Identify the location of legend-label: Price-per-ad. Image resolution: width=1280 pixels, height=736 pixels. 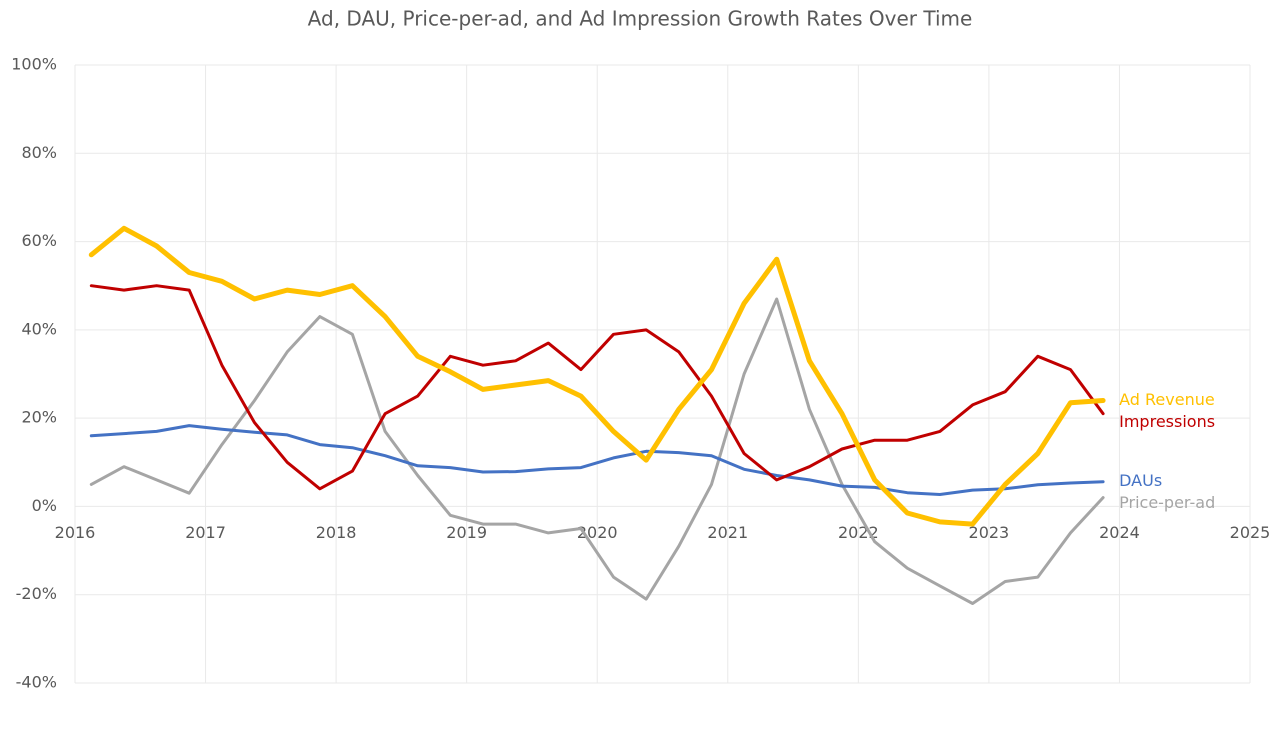
(1167, 502).